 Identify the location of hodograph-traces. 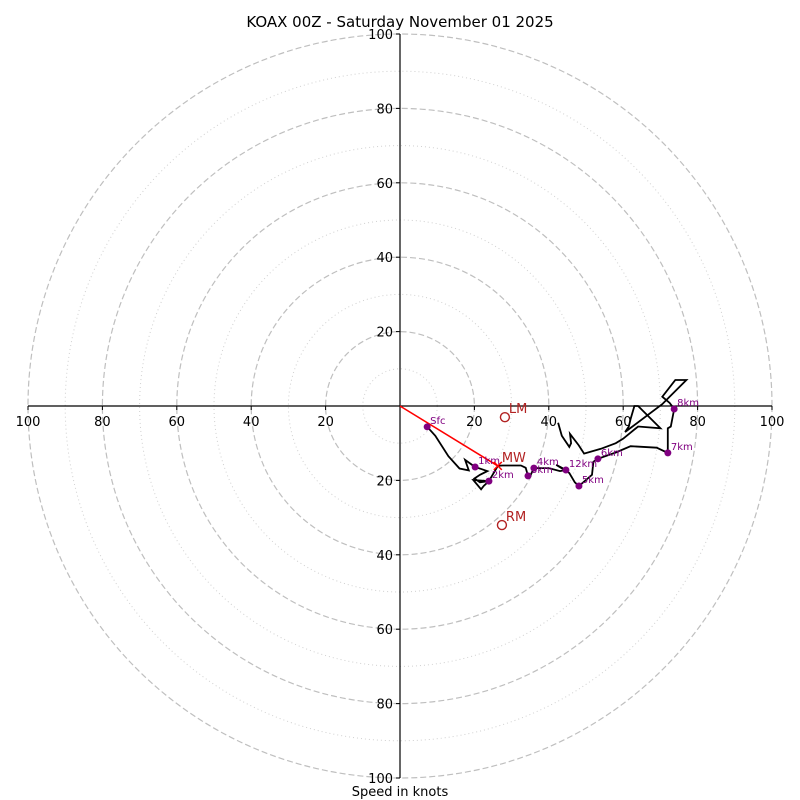
(544, 435).